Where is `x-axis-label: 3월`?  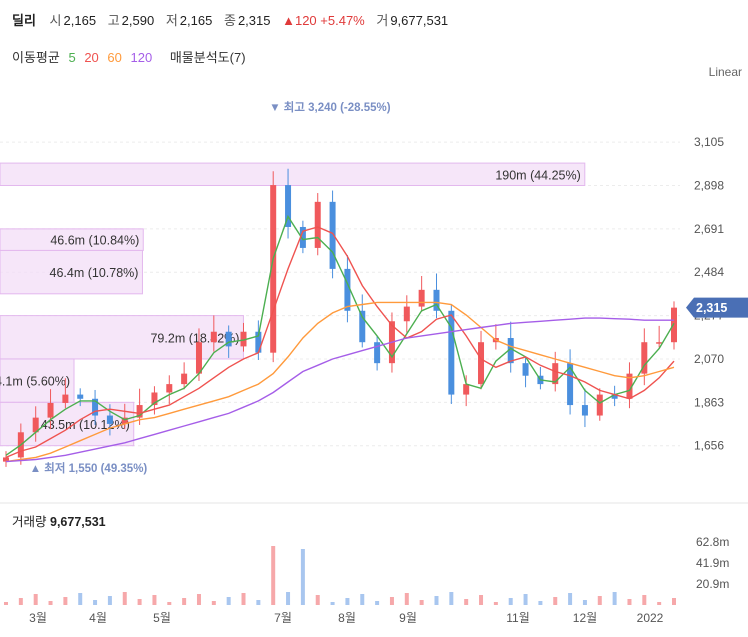 x-axis-label: 3월 is located at coordinates (38, 618).